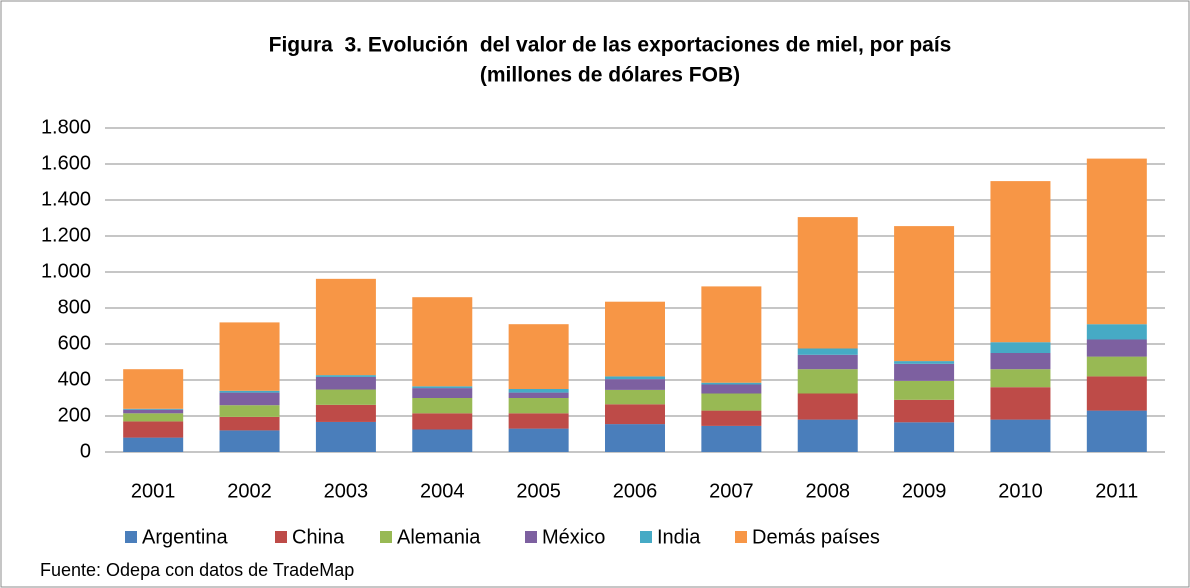 This screenshot has height=588, width=1190. Describe the element at coordinates (439, 537) in the screenshot. I see `legend-label: Alemania` at that location.